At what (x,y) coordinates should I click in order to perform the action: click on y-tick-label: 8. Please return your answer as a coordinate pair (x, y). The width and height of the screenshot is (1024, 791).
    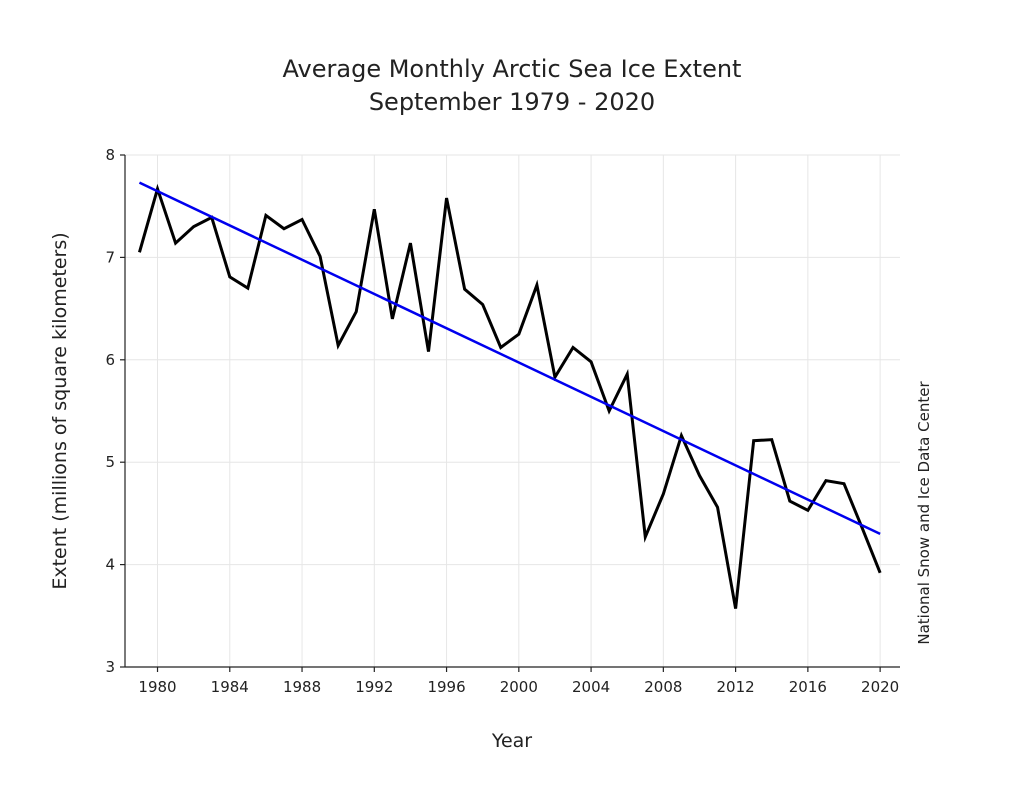
    Looking at the image, I should click on (110, 155).